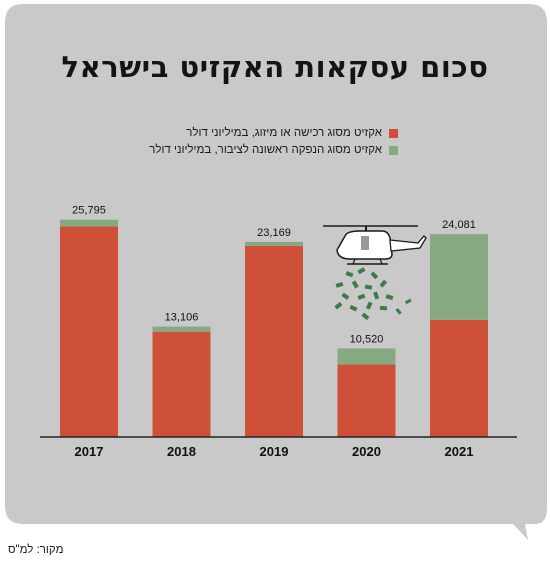  Describe the element at coordinates (274, 341) in the screenshot. I see `bar-2019-ma` at that location.